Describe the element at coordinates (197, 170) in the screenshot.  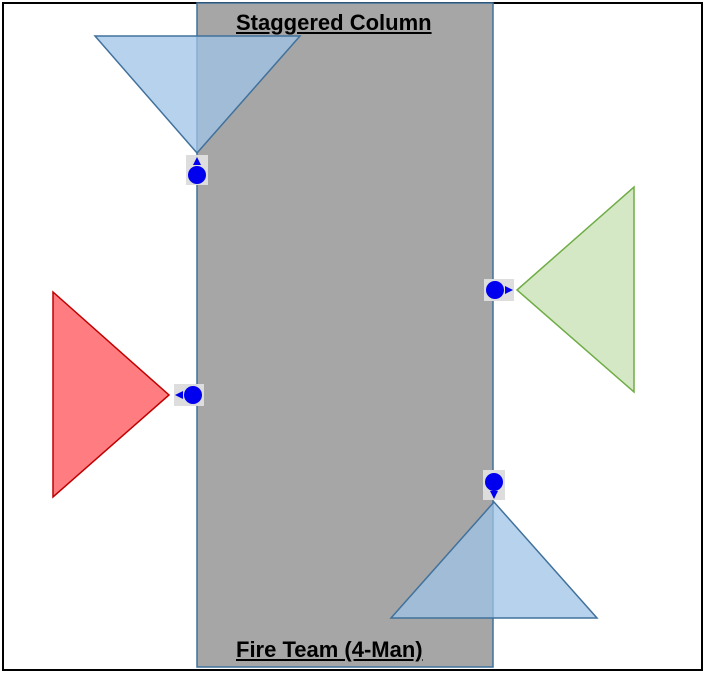
I see `top-soldier-marker` at that location.